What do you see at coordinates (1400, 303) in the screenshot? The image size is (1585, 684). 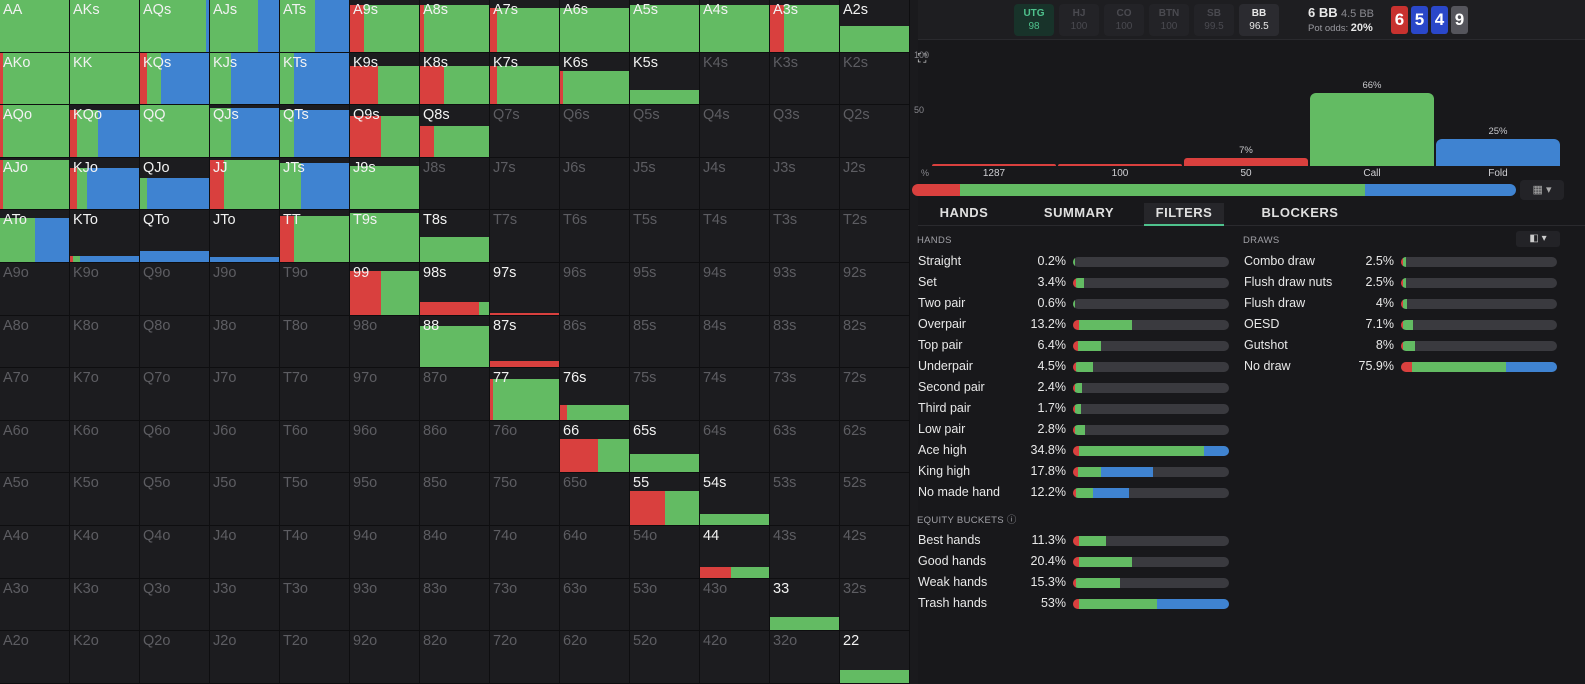 I see `stat-row-flush-draw: Flush draw 4%` at bounding box center [1400, 303].